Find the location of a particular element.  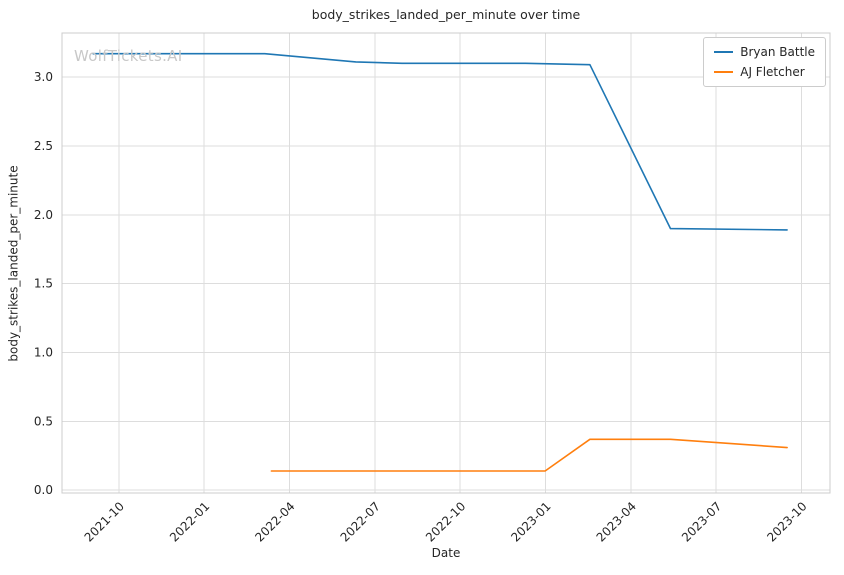

y-tick-label: 2.5 is located at coordinates (43, 146).